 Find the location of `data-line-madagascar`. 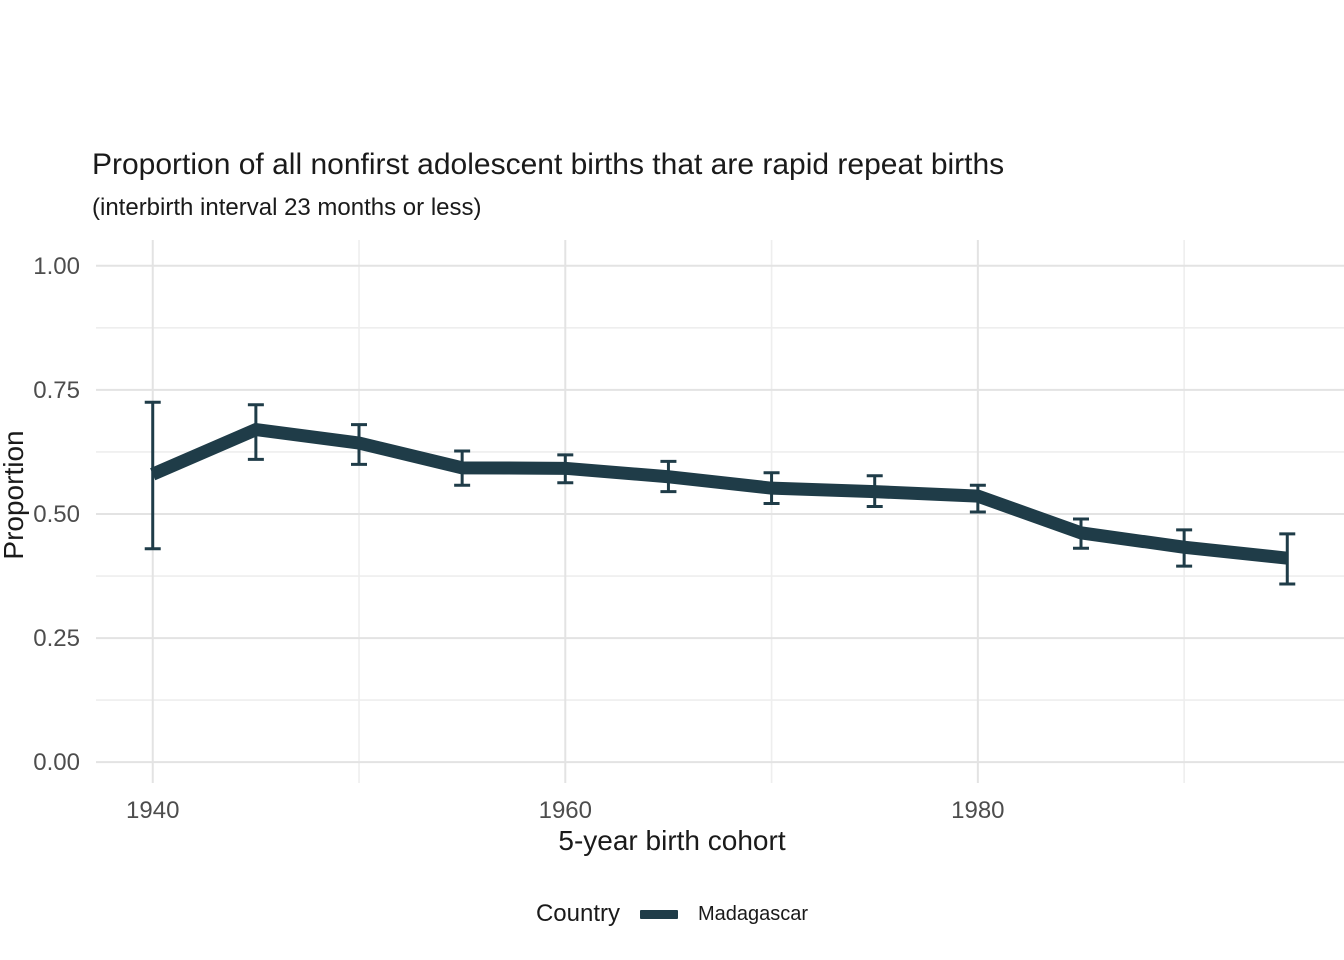

data-line-madagascar is located at coordinates (719, 493).